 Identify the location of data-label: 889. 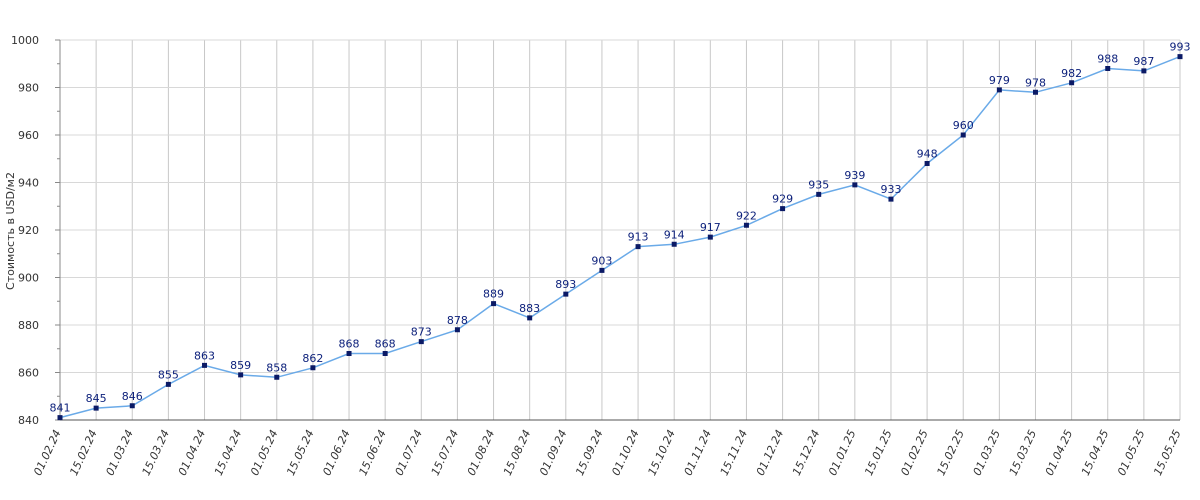
(493, 294).